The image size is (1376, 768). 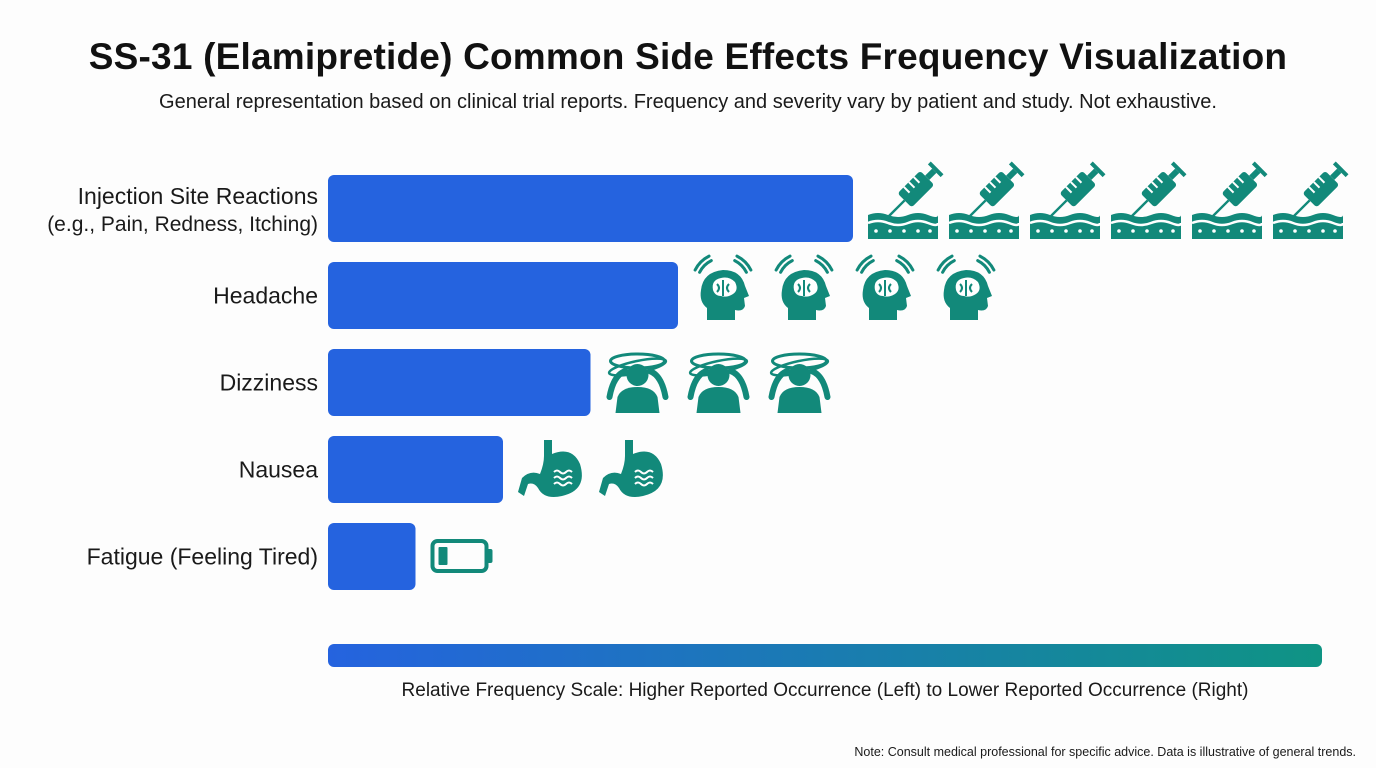 I want to click on category-label: Headache, so click(x=265, y=296).